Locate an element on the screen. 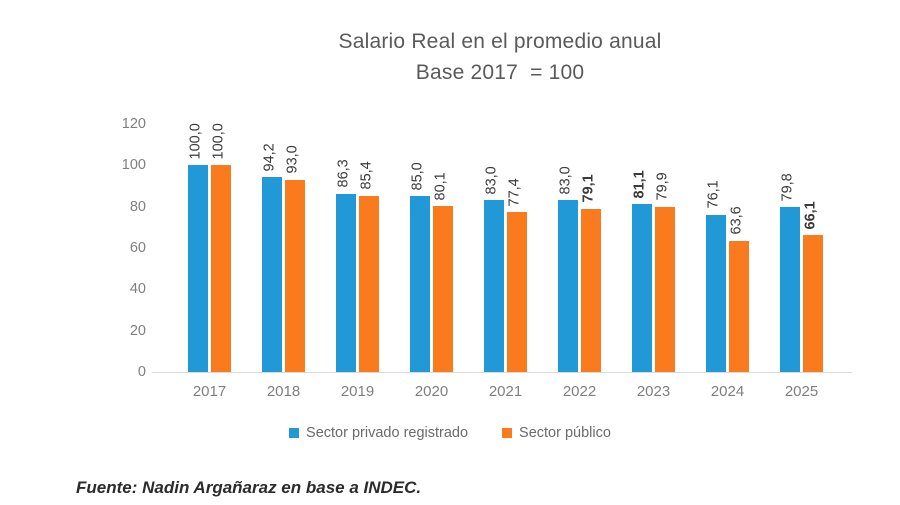 This screenshot has width=900, height=505. x-axis-tick: 2021 is located at coordinates (505, 391).